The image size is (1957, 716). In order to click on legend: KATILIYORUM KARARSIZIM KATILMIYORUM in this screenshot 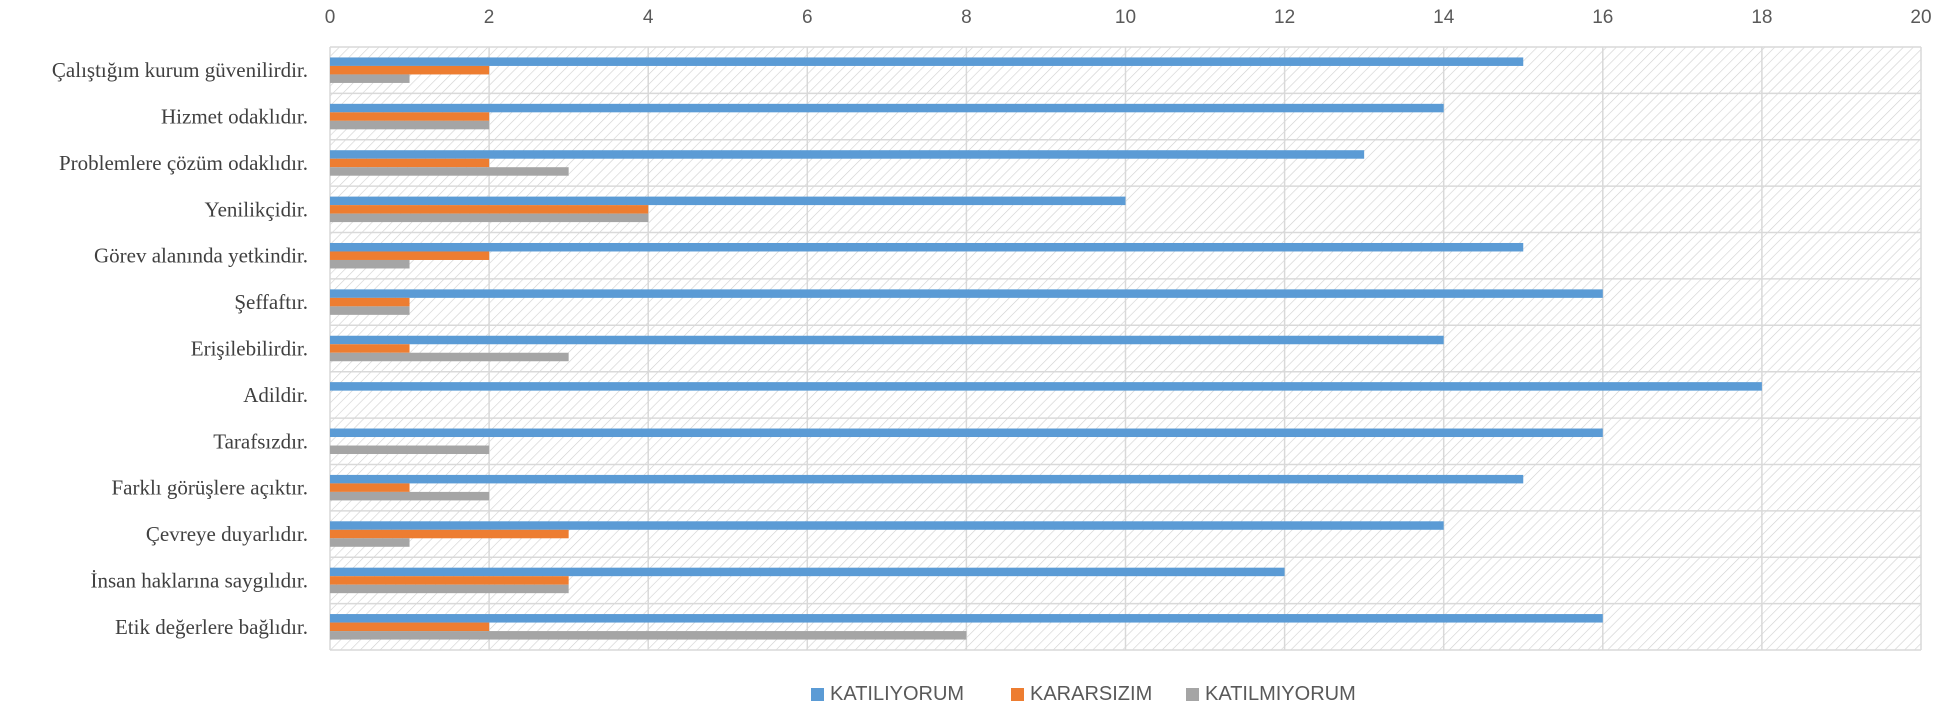, I will do `click(1083, 694)`.